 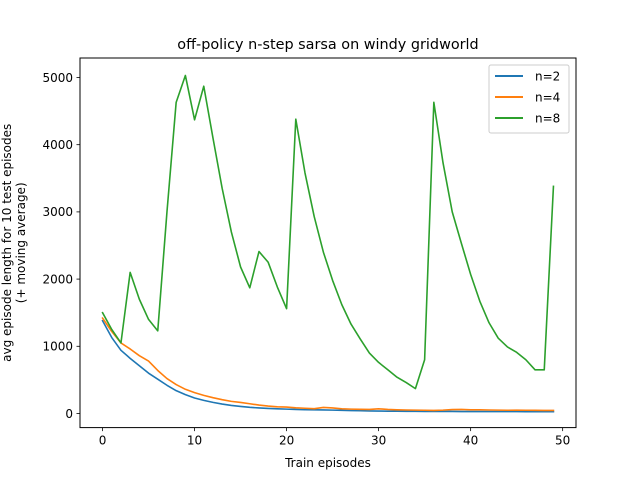 What do you see at coordinates (57, 347) in the screenshot?
I see `y-tick-label: 1000` at bounding box center [57, 347].